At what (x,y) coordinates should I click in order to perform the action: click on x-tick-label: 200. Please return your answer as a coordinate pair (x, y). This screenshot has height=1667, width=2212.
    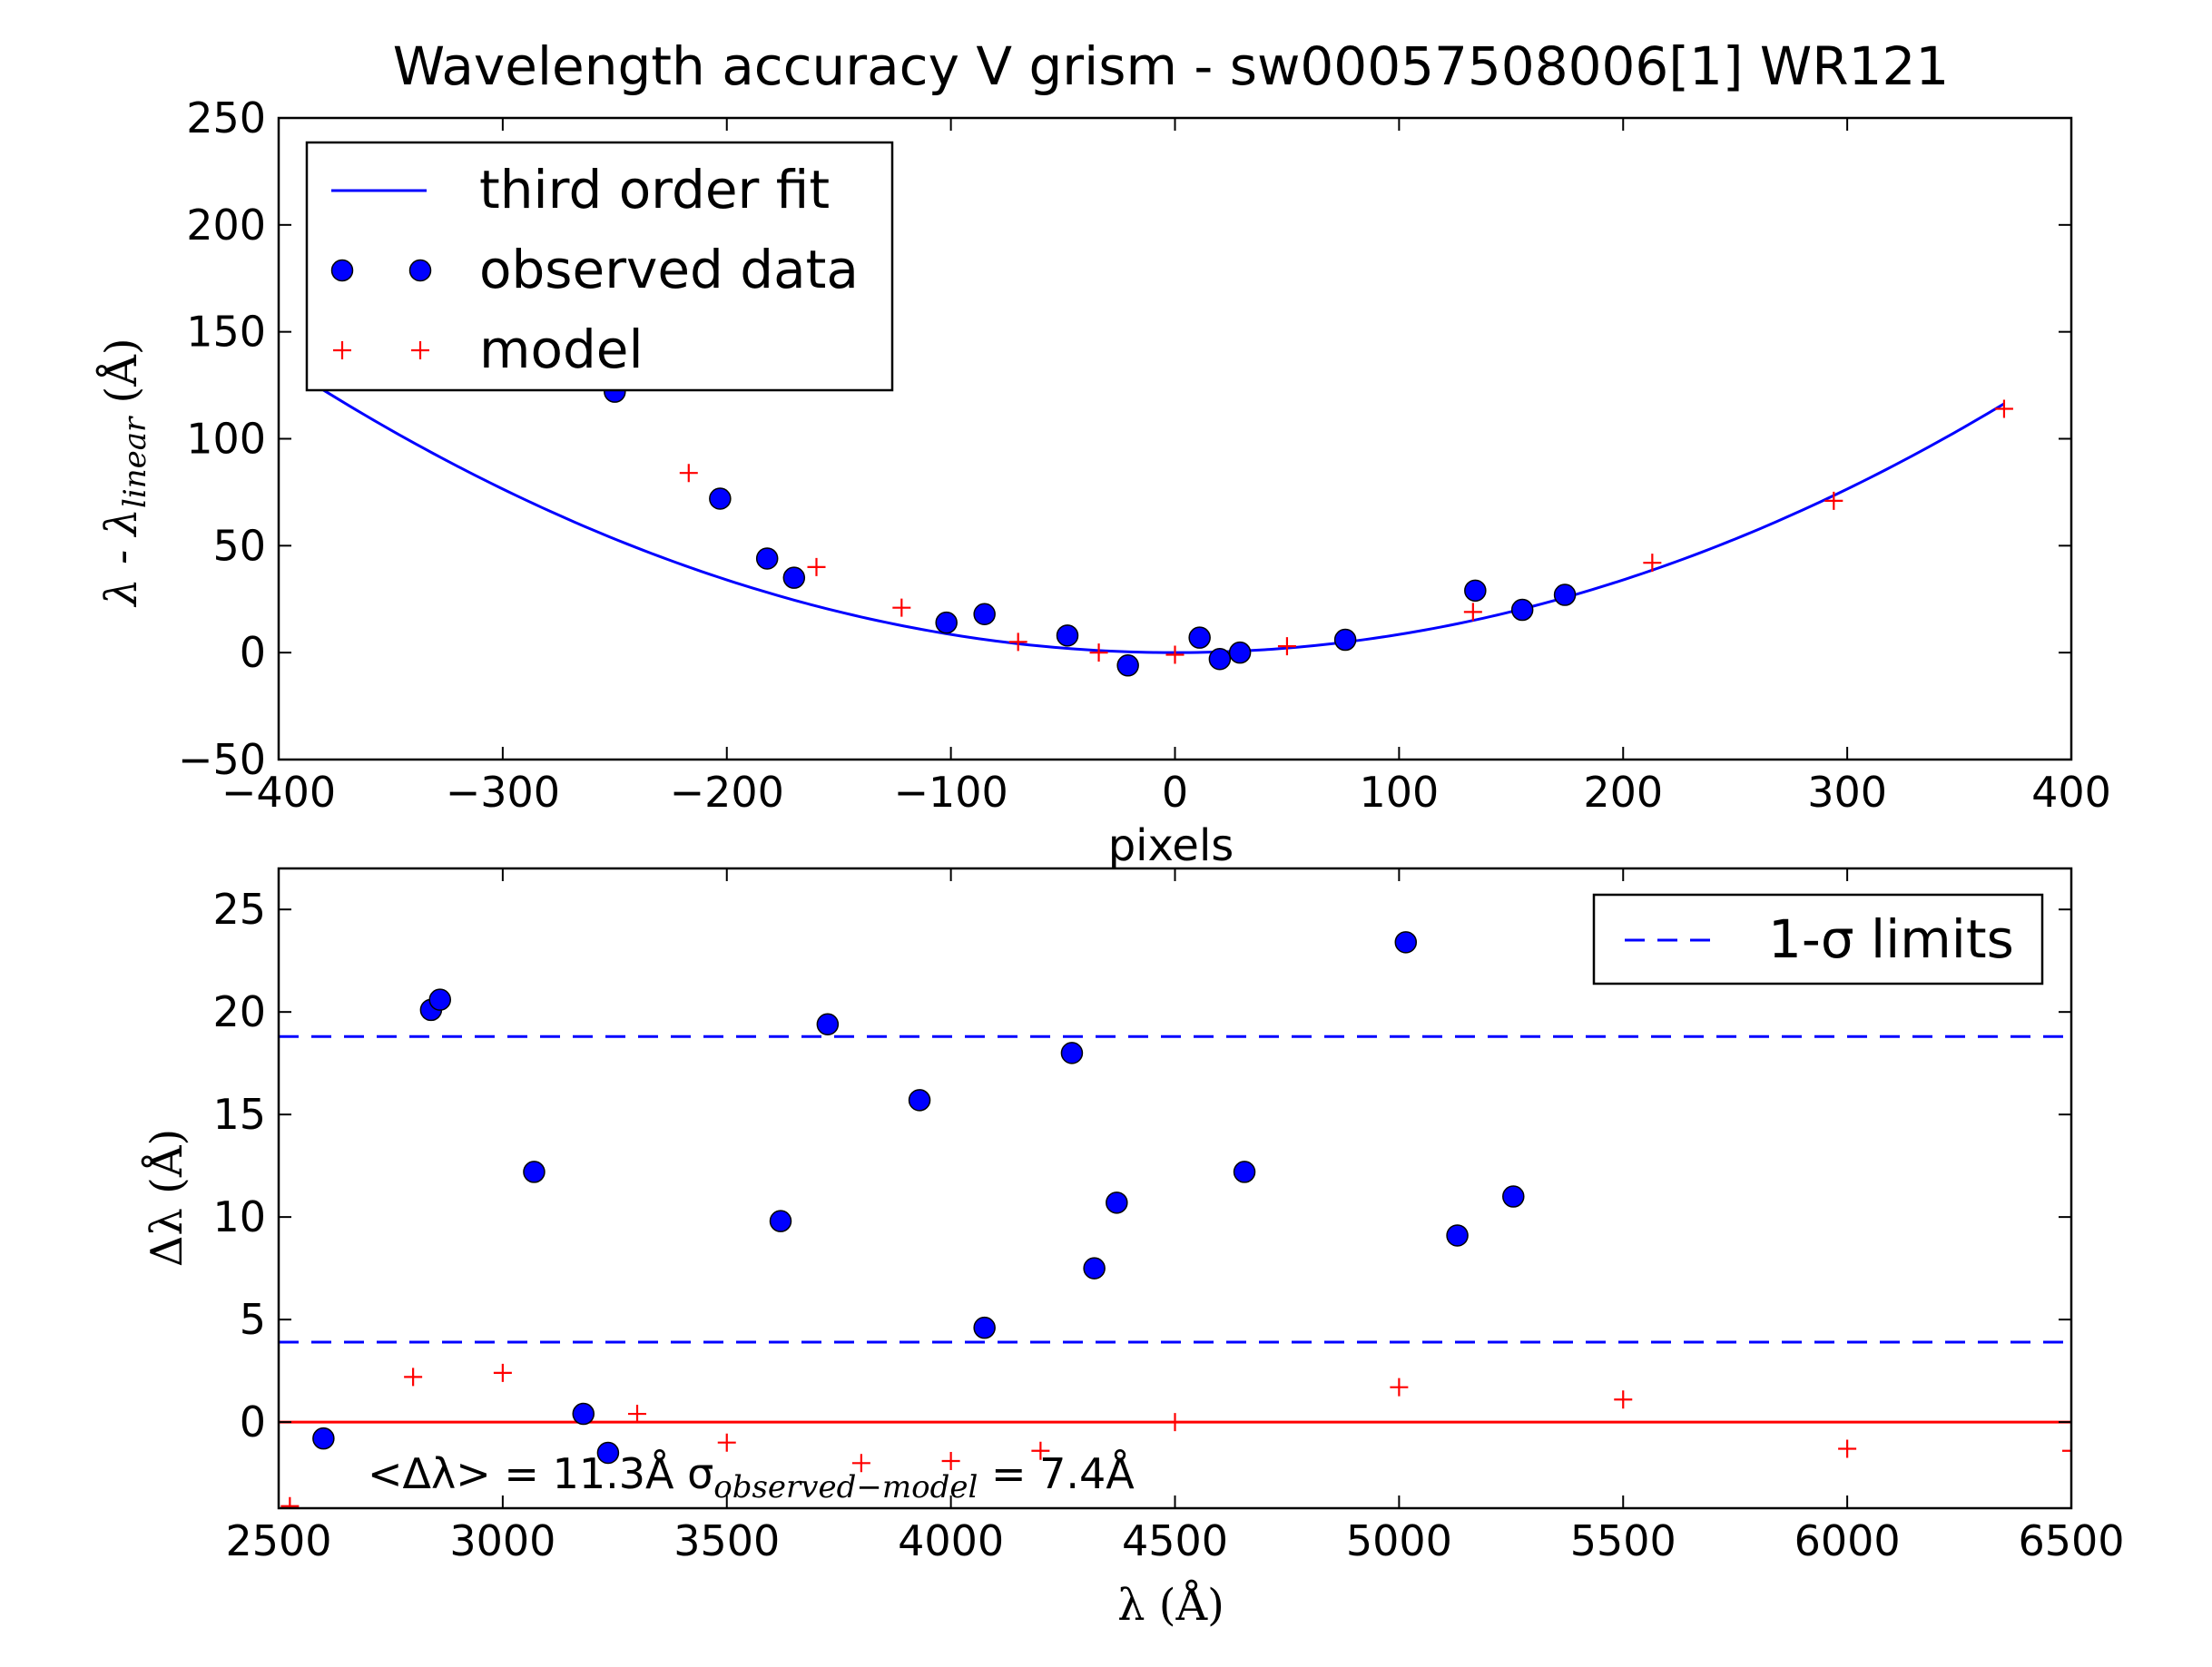
    Looking at the image, I should click on (1623, 792).